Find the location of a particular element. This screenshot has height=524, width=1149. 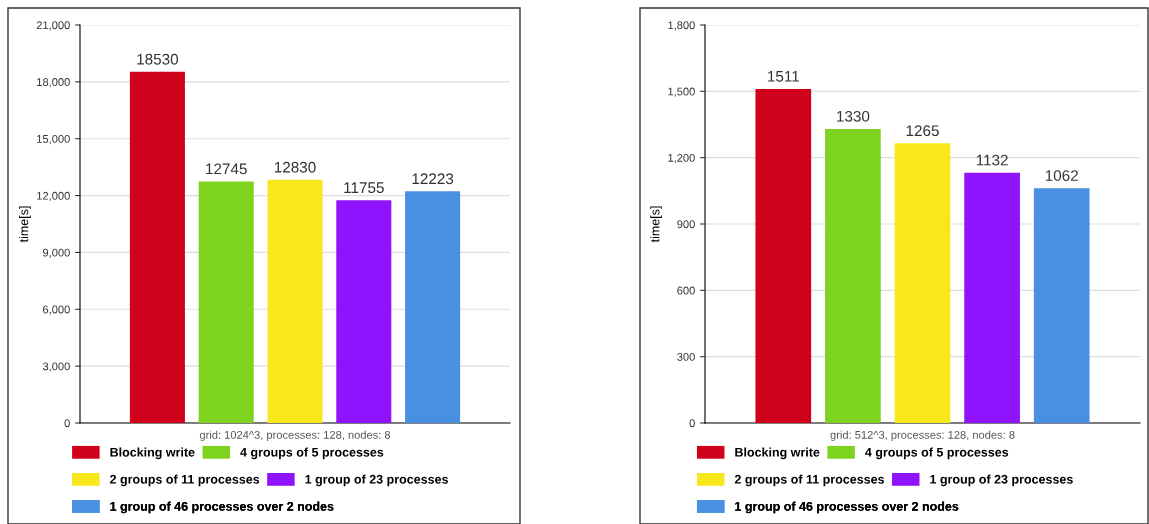

data-label: 18530 is located at coordinates (158, 59).